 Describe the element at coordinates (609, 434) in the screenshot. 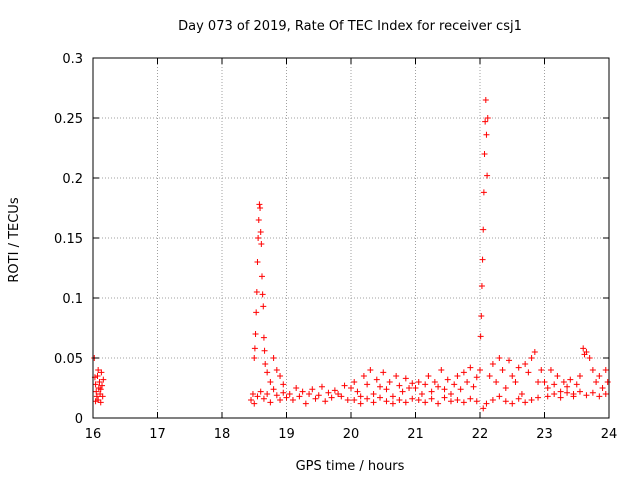

I see `x-tick-label: 24` at that location.